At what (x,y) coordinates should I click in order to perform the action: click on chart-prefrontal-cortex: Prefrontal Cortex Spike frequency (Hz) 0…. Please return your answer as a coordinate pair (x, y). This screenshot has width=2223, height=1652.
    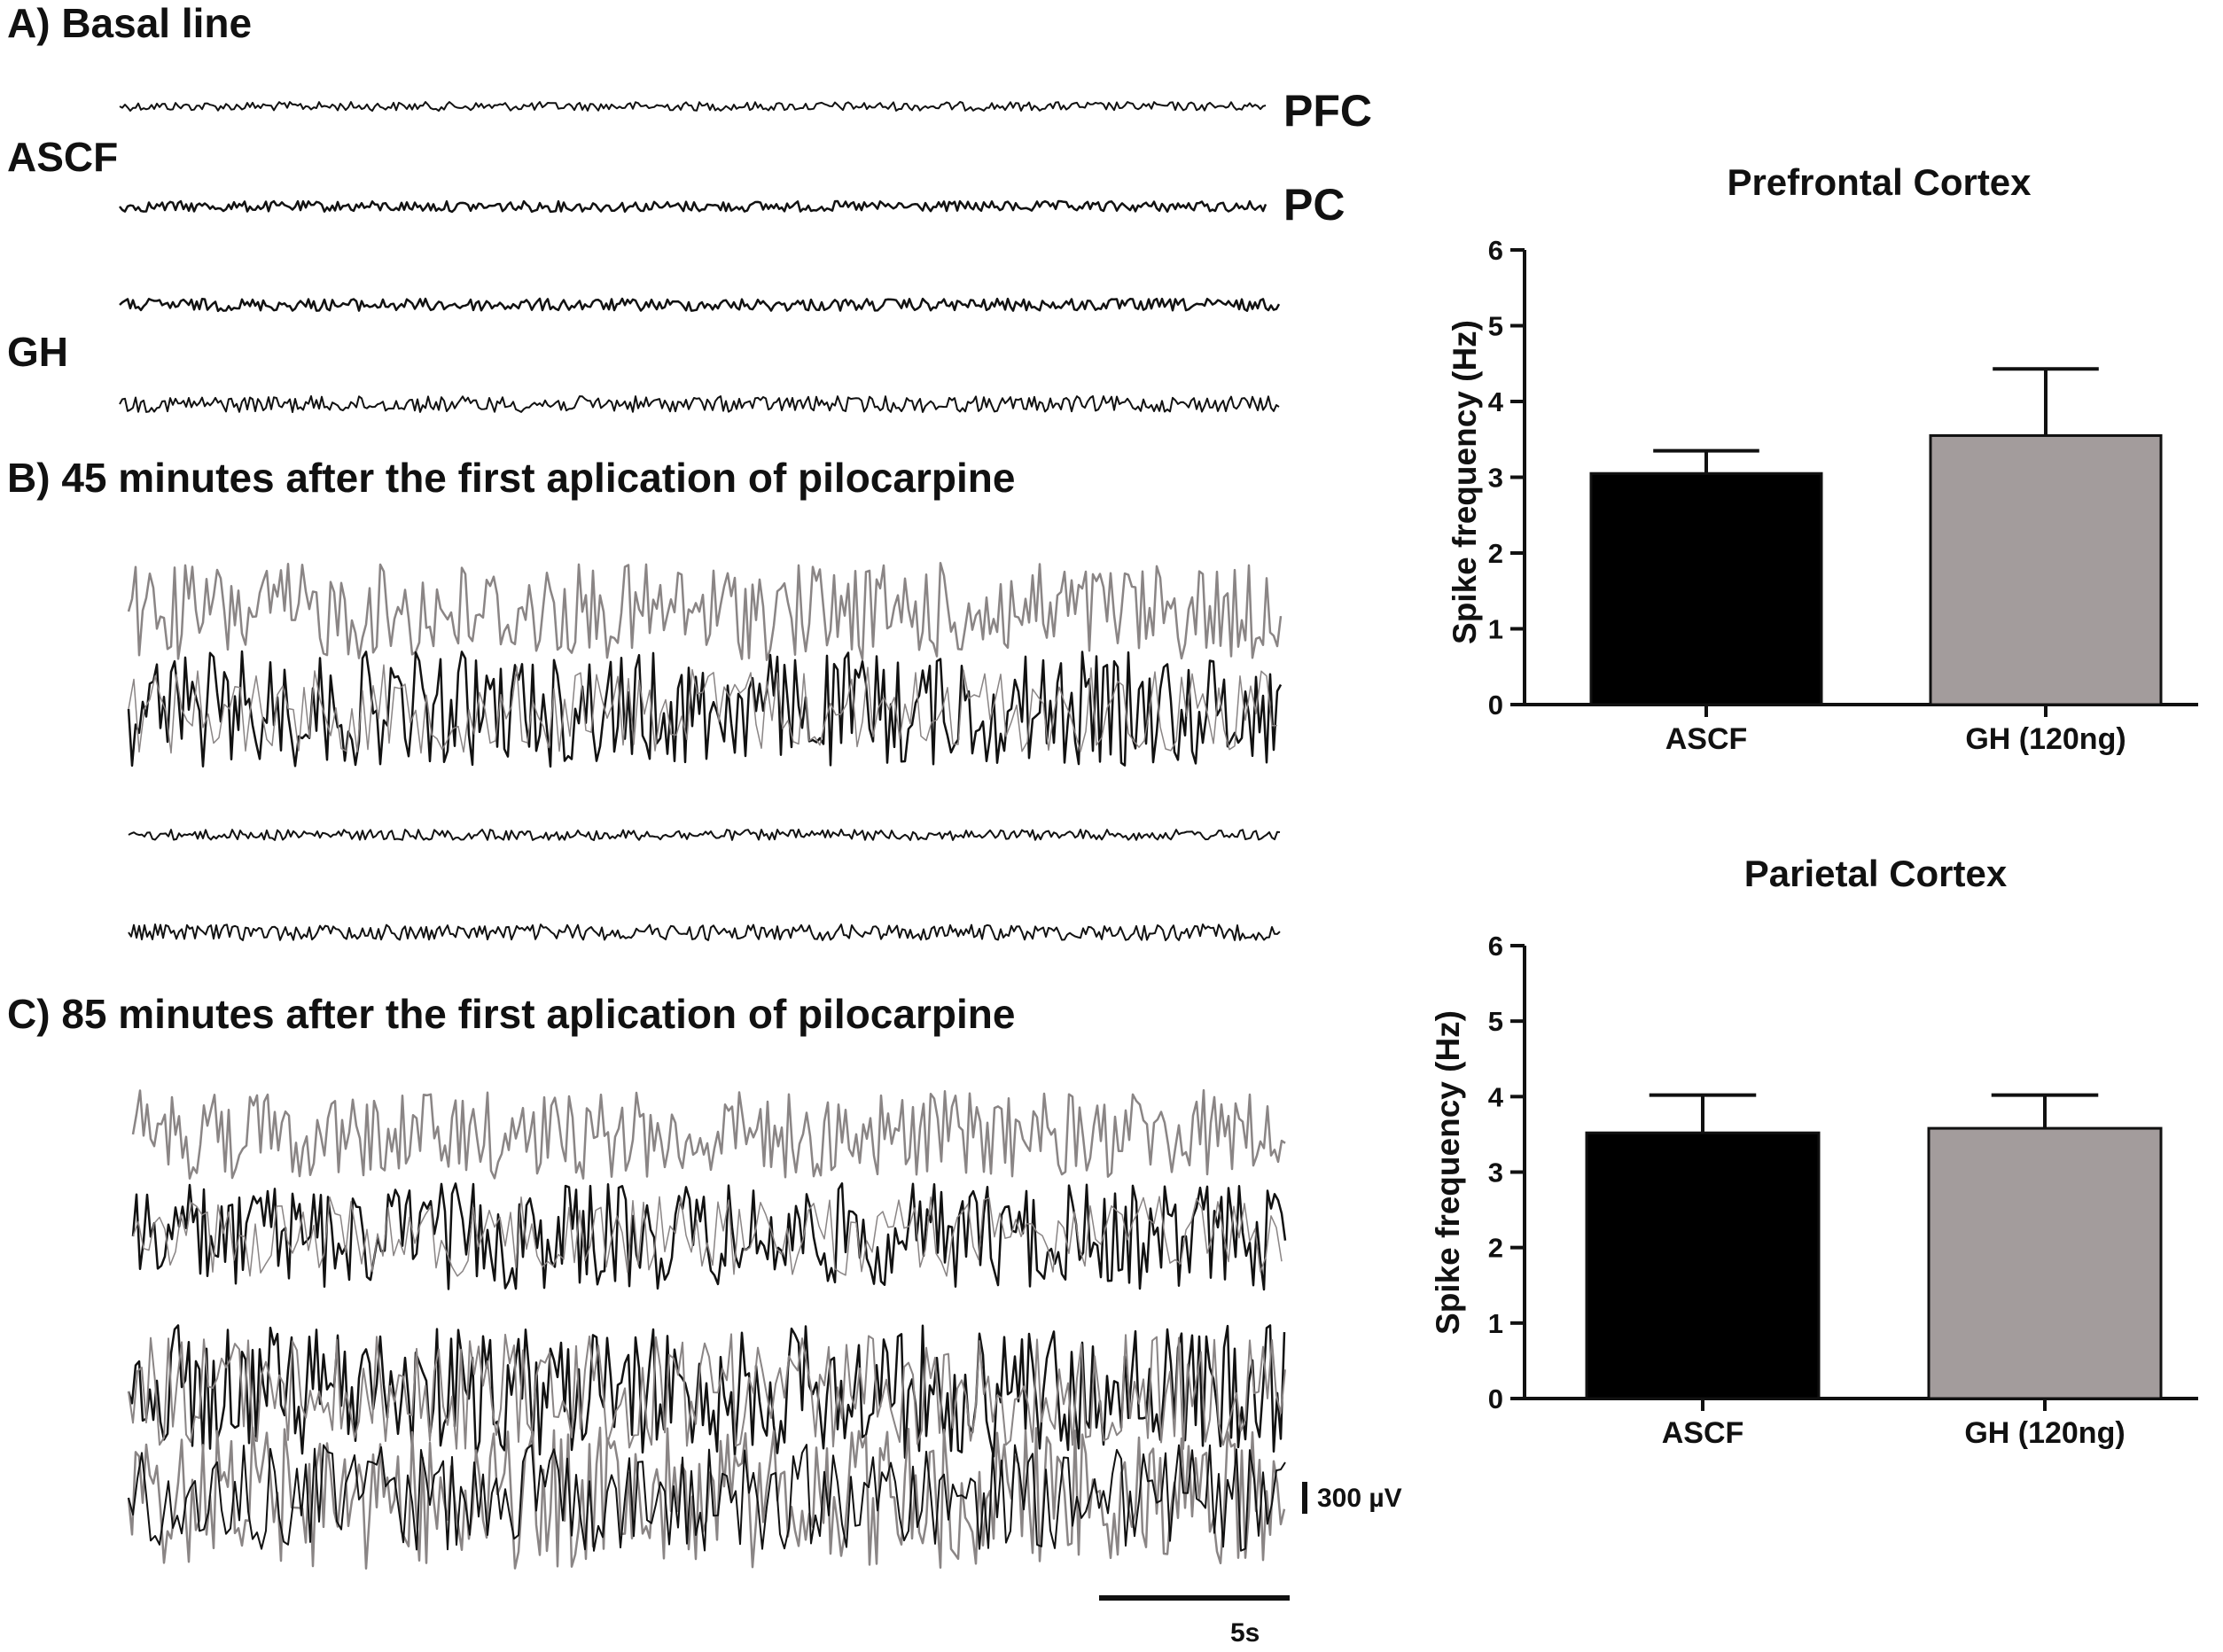
    Looking at the image, I should click on (1822, 458).